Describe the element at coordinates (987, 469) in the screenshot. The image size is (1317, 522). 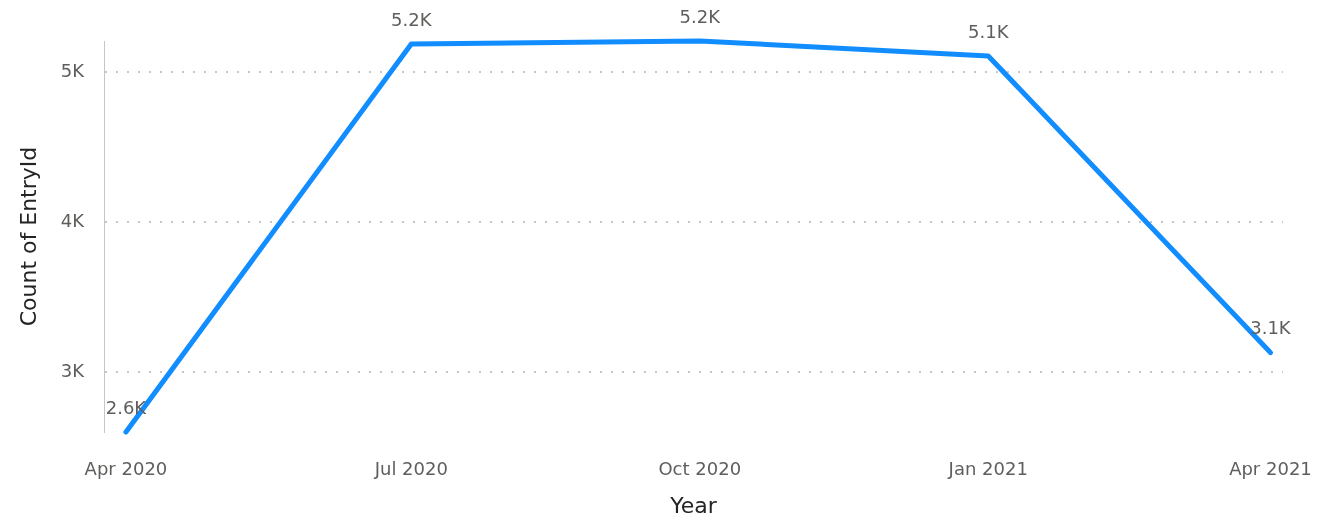
I see `x-tick-label: Jan 2021` at that location.